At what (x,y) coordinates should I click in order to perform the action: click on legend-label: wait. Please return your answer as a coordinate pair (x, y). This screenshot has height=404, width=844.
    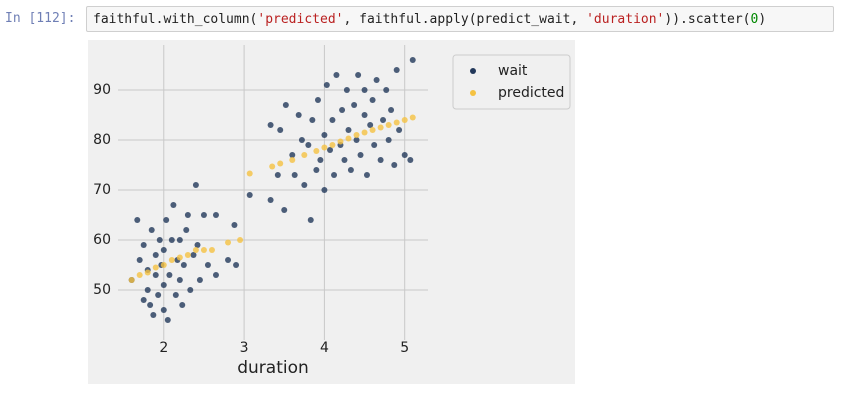
    Looking at the image, I should click on (513, 71).